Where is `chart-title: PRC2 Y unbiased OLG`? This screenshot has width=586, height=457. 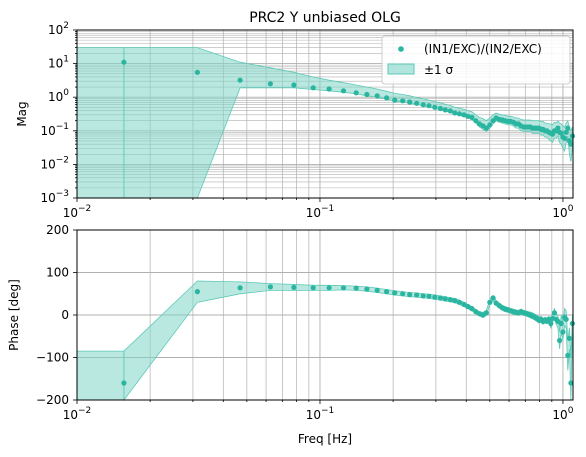 chart-title: PRC2 Y unbiased OLG is located at coordinates (325, 18).